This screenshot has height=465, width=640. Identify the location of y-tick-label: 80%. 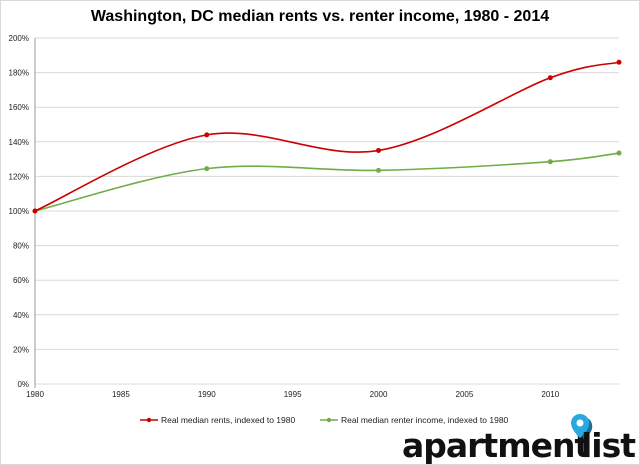
(21, 246).